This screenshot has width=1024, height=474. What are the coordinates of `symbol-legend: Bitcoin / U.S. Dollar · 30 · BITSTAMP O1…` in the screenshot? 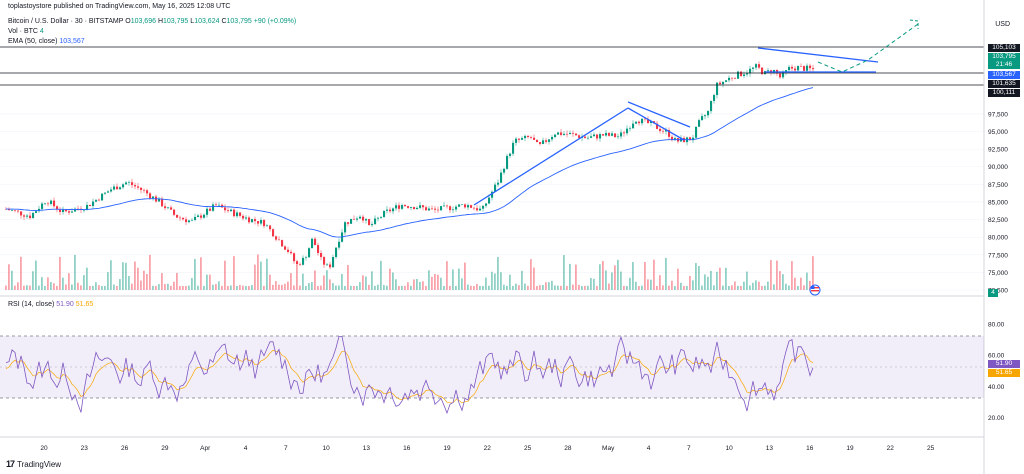 It's located at (152, 21).